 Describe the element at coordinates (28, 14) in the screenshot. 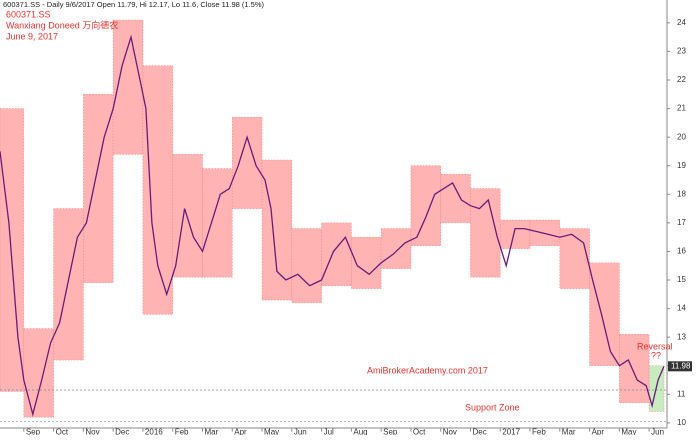

I see `chart-title: 600371.SS` at that location.